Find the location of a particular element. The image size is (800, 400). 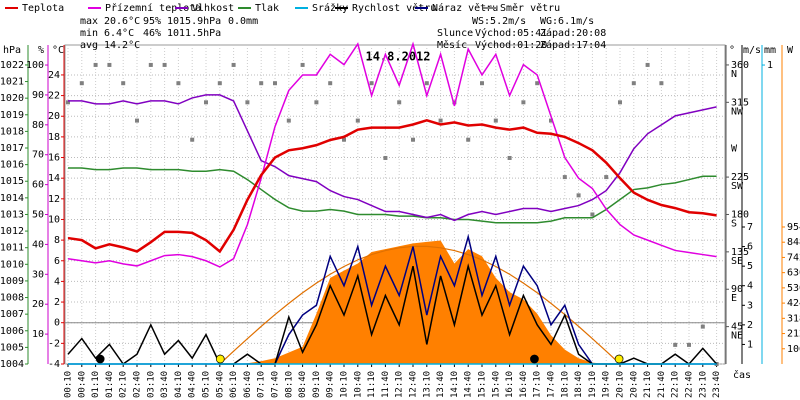

y-tick-label: -4 is located at coordinates (54, 364).